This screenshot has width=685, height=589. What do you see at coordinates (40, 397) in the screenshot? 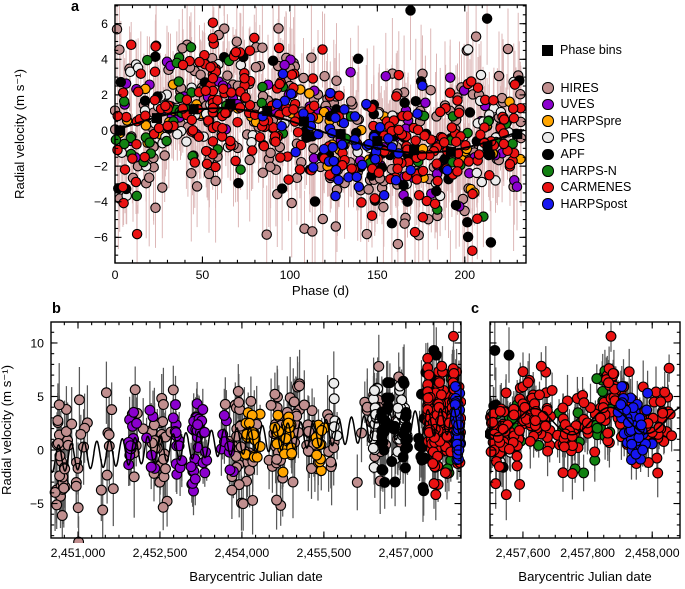
I see `ytick-label: 5` at bounding box center [40, 397].